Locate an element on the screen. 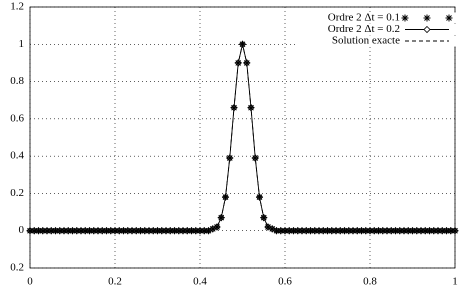  y-tick-label: 0.4 is located at coordinates (17, 156).